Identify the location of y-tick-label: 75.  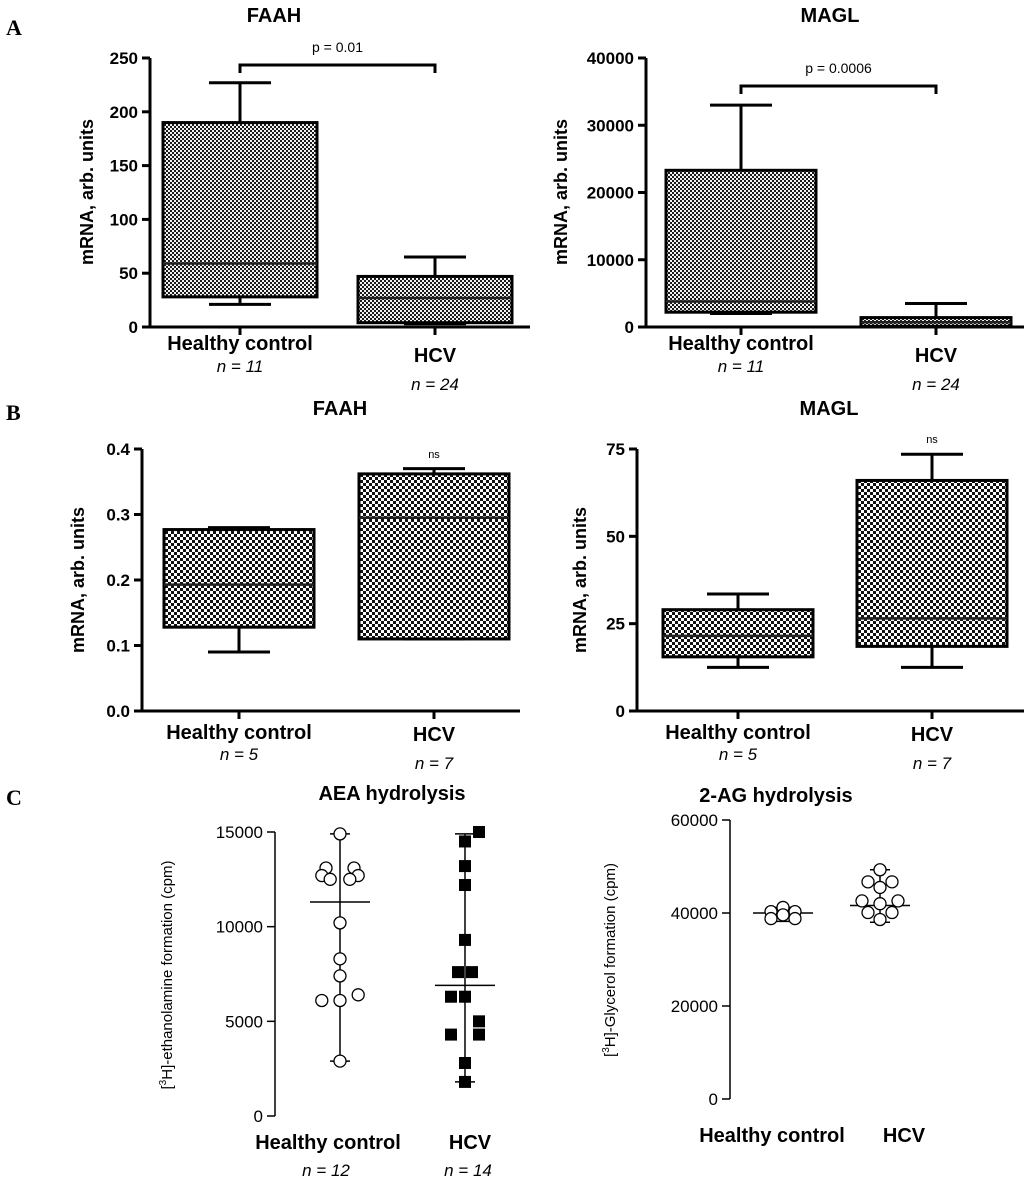
(615, 449).